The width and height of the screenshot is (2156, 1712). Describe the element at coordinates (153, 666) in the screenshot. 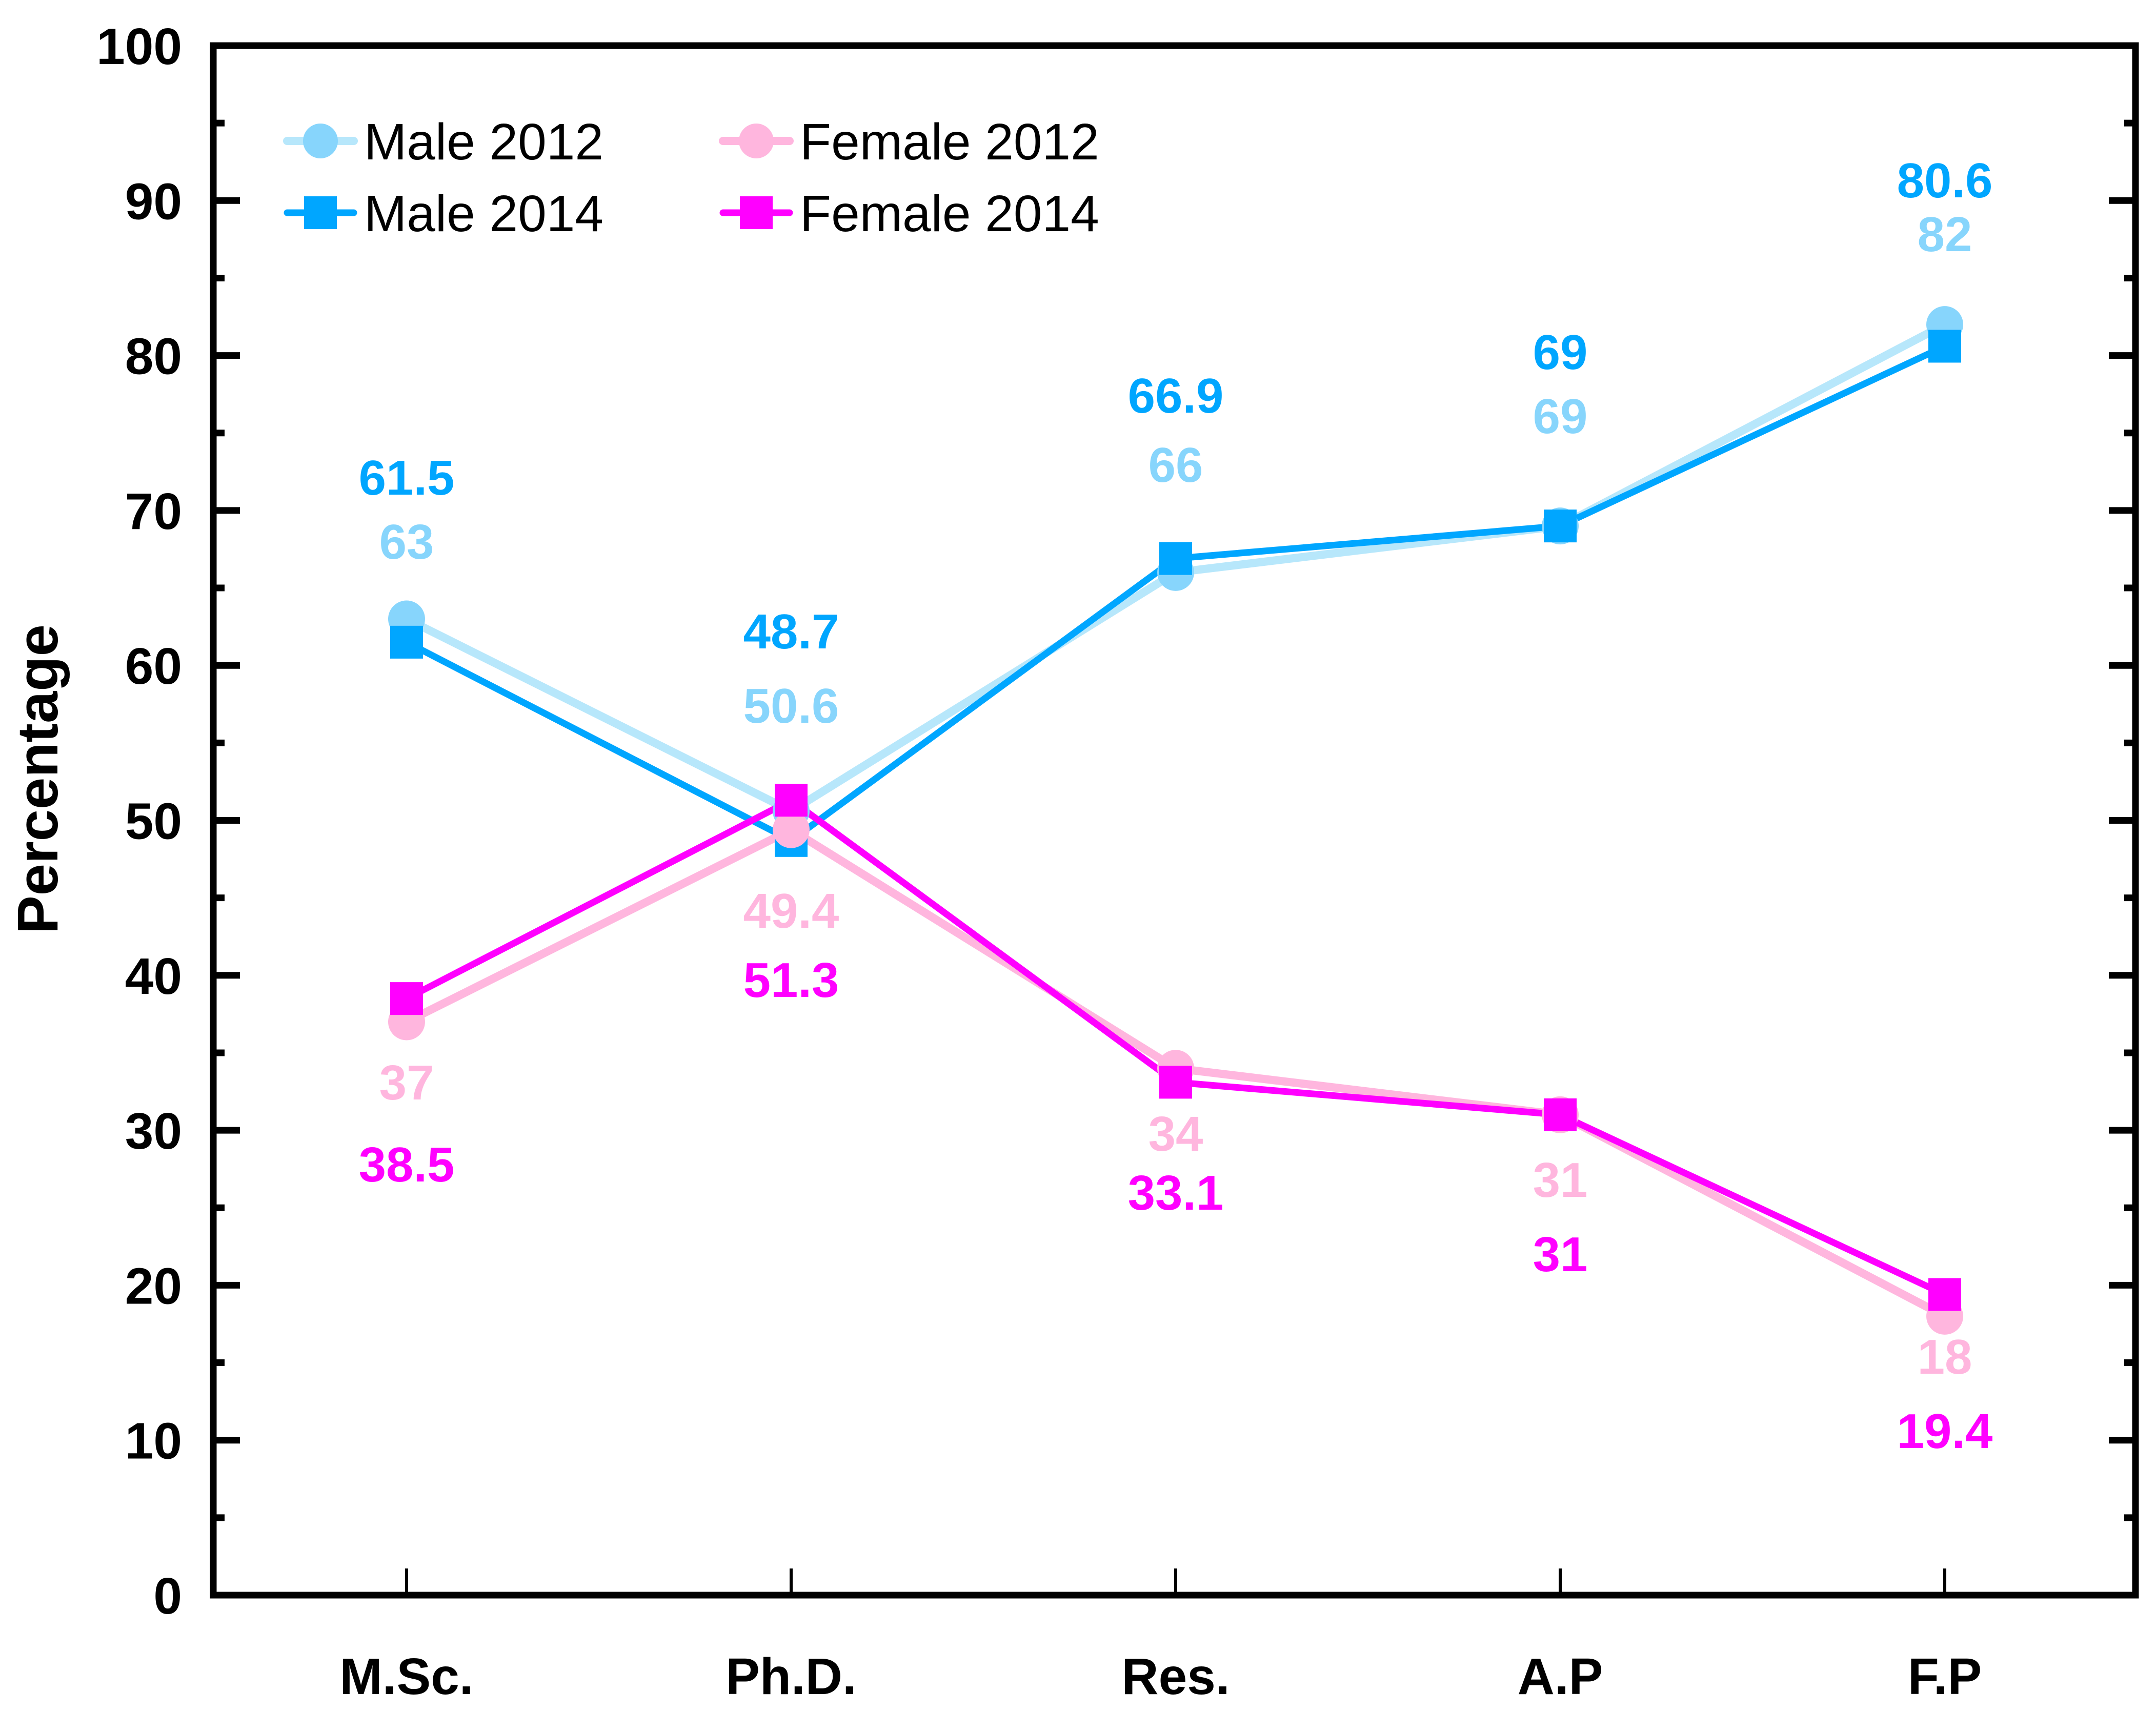

I see `y-tick-label: 60` at that location.